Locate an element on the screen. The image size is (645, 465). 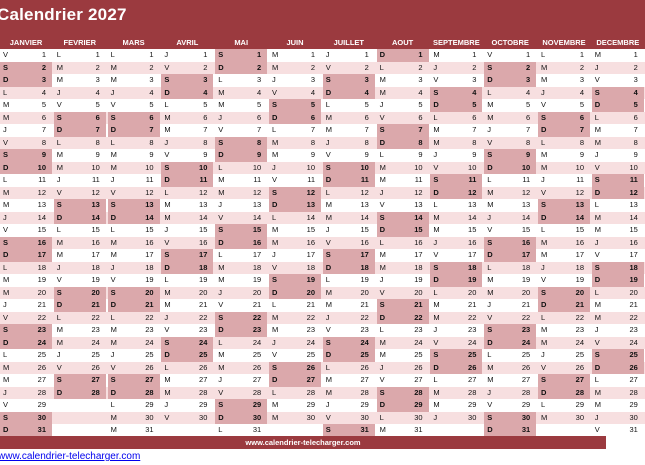
day-cell: D 25 is located at coordinates (348, 355).